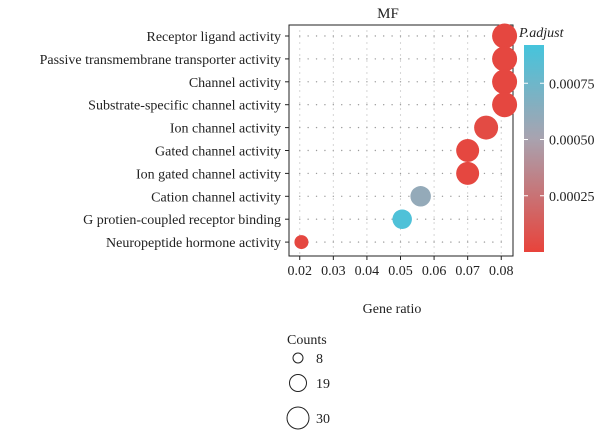 This screenshot has width=600, height=430. What do you see at coordinates (367, 271) in the screenshot?
I see `x-tick-label-0-04: 0.04` at bounding box center [367, 271].